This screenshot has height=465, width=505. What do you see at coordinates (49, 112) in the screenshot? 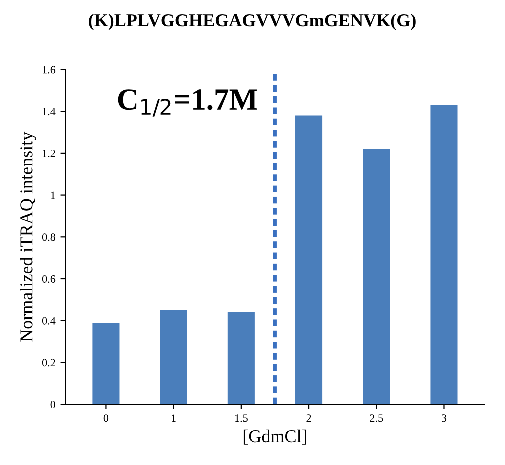
I see `y-tick-label: 1.4` at bounding box center [49, 112].